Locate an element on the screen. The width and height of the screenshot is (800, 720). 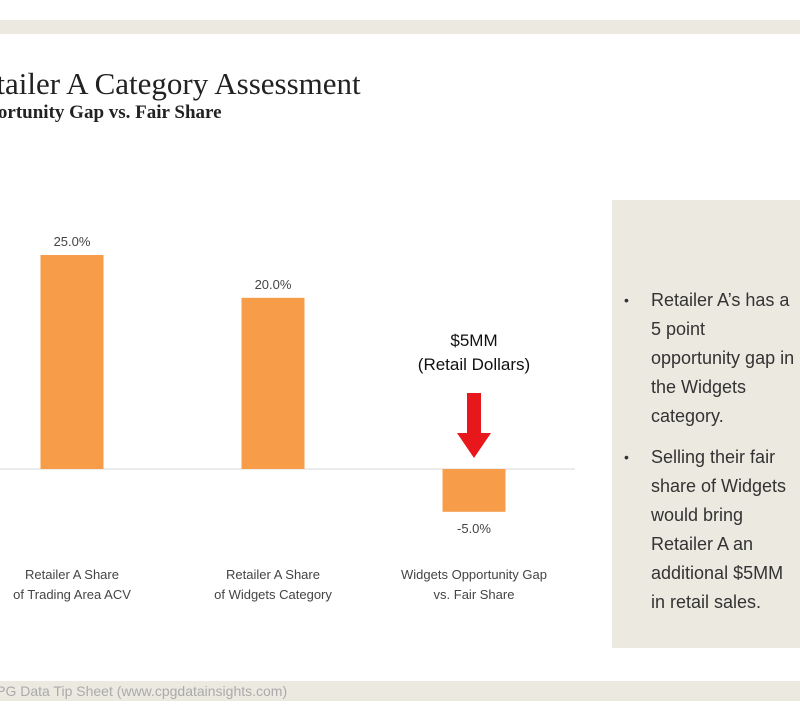
page-title: Retailer A Category Assessment is located at coordinates (180, 83).